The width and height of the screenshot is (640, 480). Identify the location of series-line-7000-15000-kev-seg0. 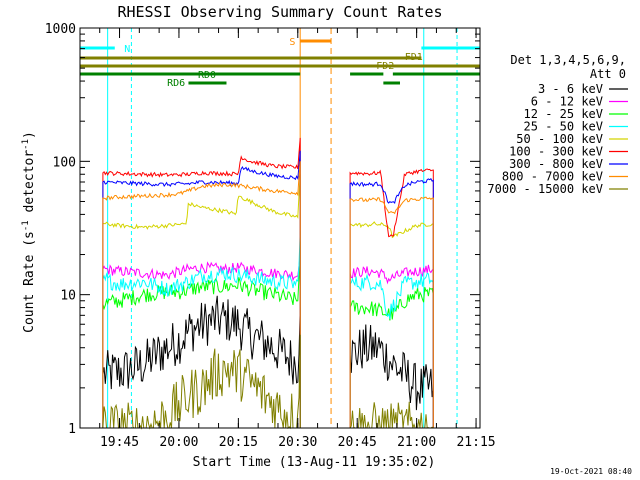
(201, 382).